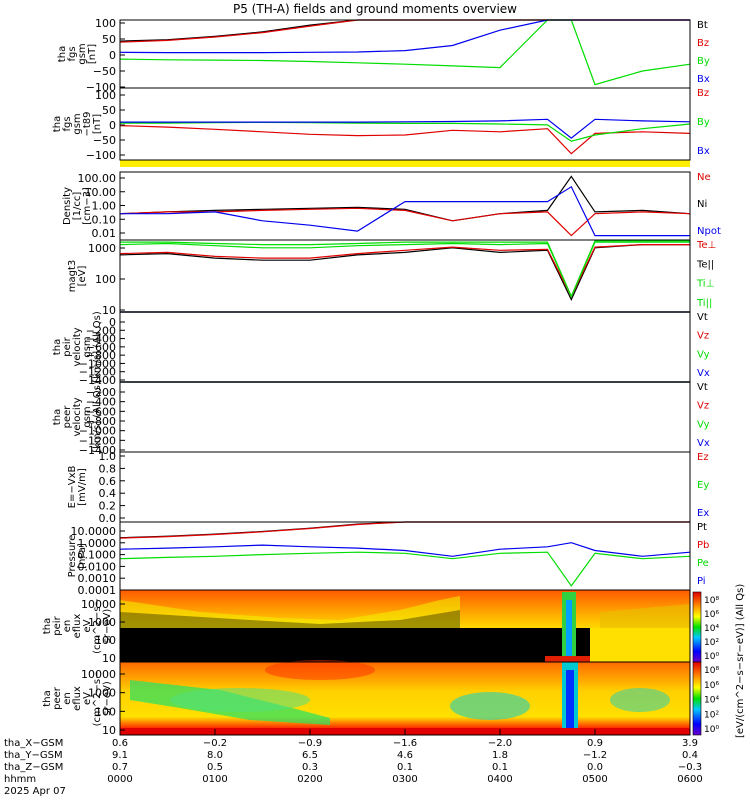 This screenshot has width=750, height=800. What do you see at coordinates (108, 506) in the screenshot?
I see `y-tick-label: 0.2` at bounding box center [108, 506].